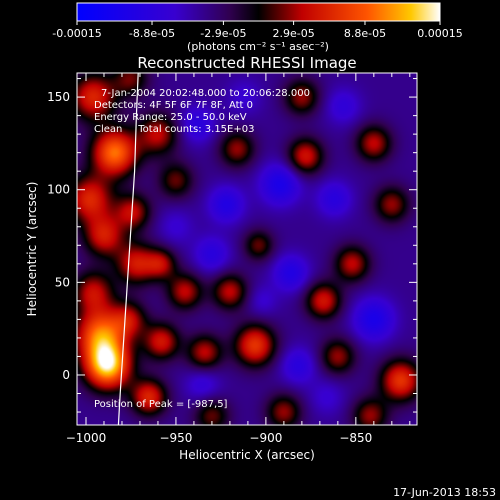  What do you see at coordinates (258, 12) in the screenshot?
I see `colorbar-gradient` at bounding box center [258, 12].